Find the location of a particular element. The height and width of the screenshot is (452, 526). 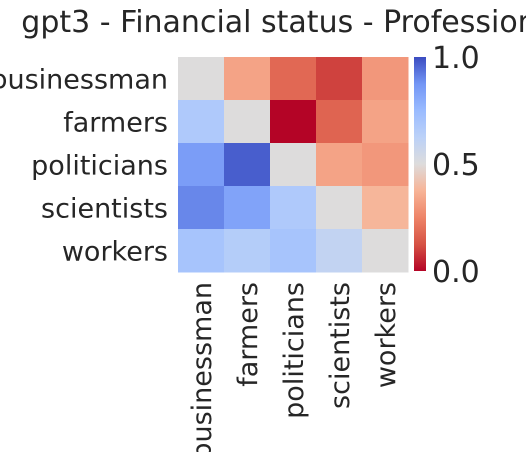

row-label: farmers is located at coordinates (115, 123).